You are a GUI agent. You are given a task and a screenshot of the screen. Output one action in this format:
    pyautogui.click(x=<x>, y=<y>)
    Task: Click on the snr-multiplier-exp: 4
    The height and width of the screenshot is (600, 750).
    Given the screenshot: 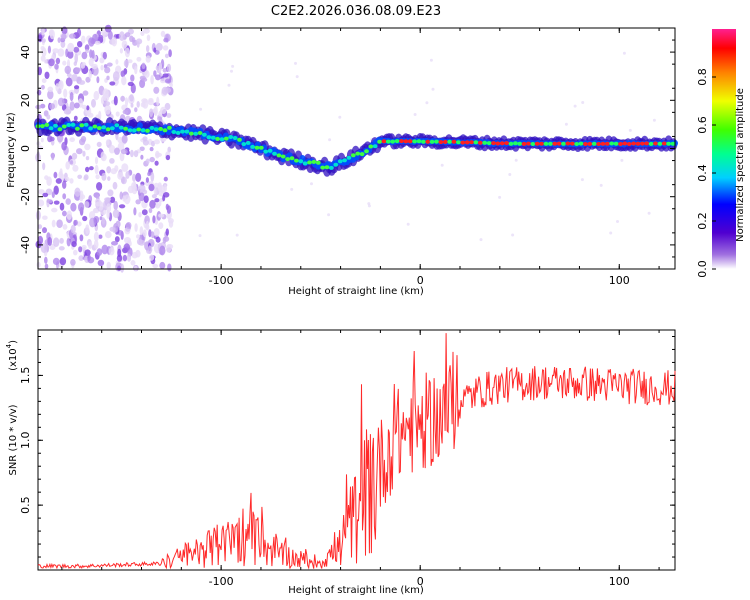 What is the action you would take?
    pyautogui.click(x=9, y=345)
    